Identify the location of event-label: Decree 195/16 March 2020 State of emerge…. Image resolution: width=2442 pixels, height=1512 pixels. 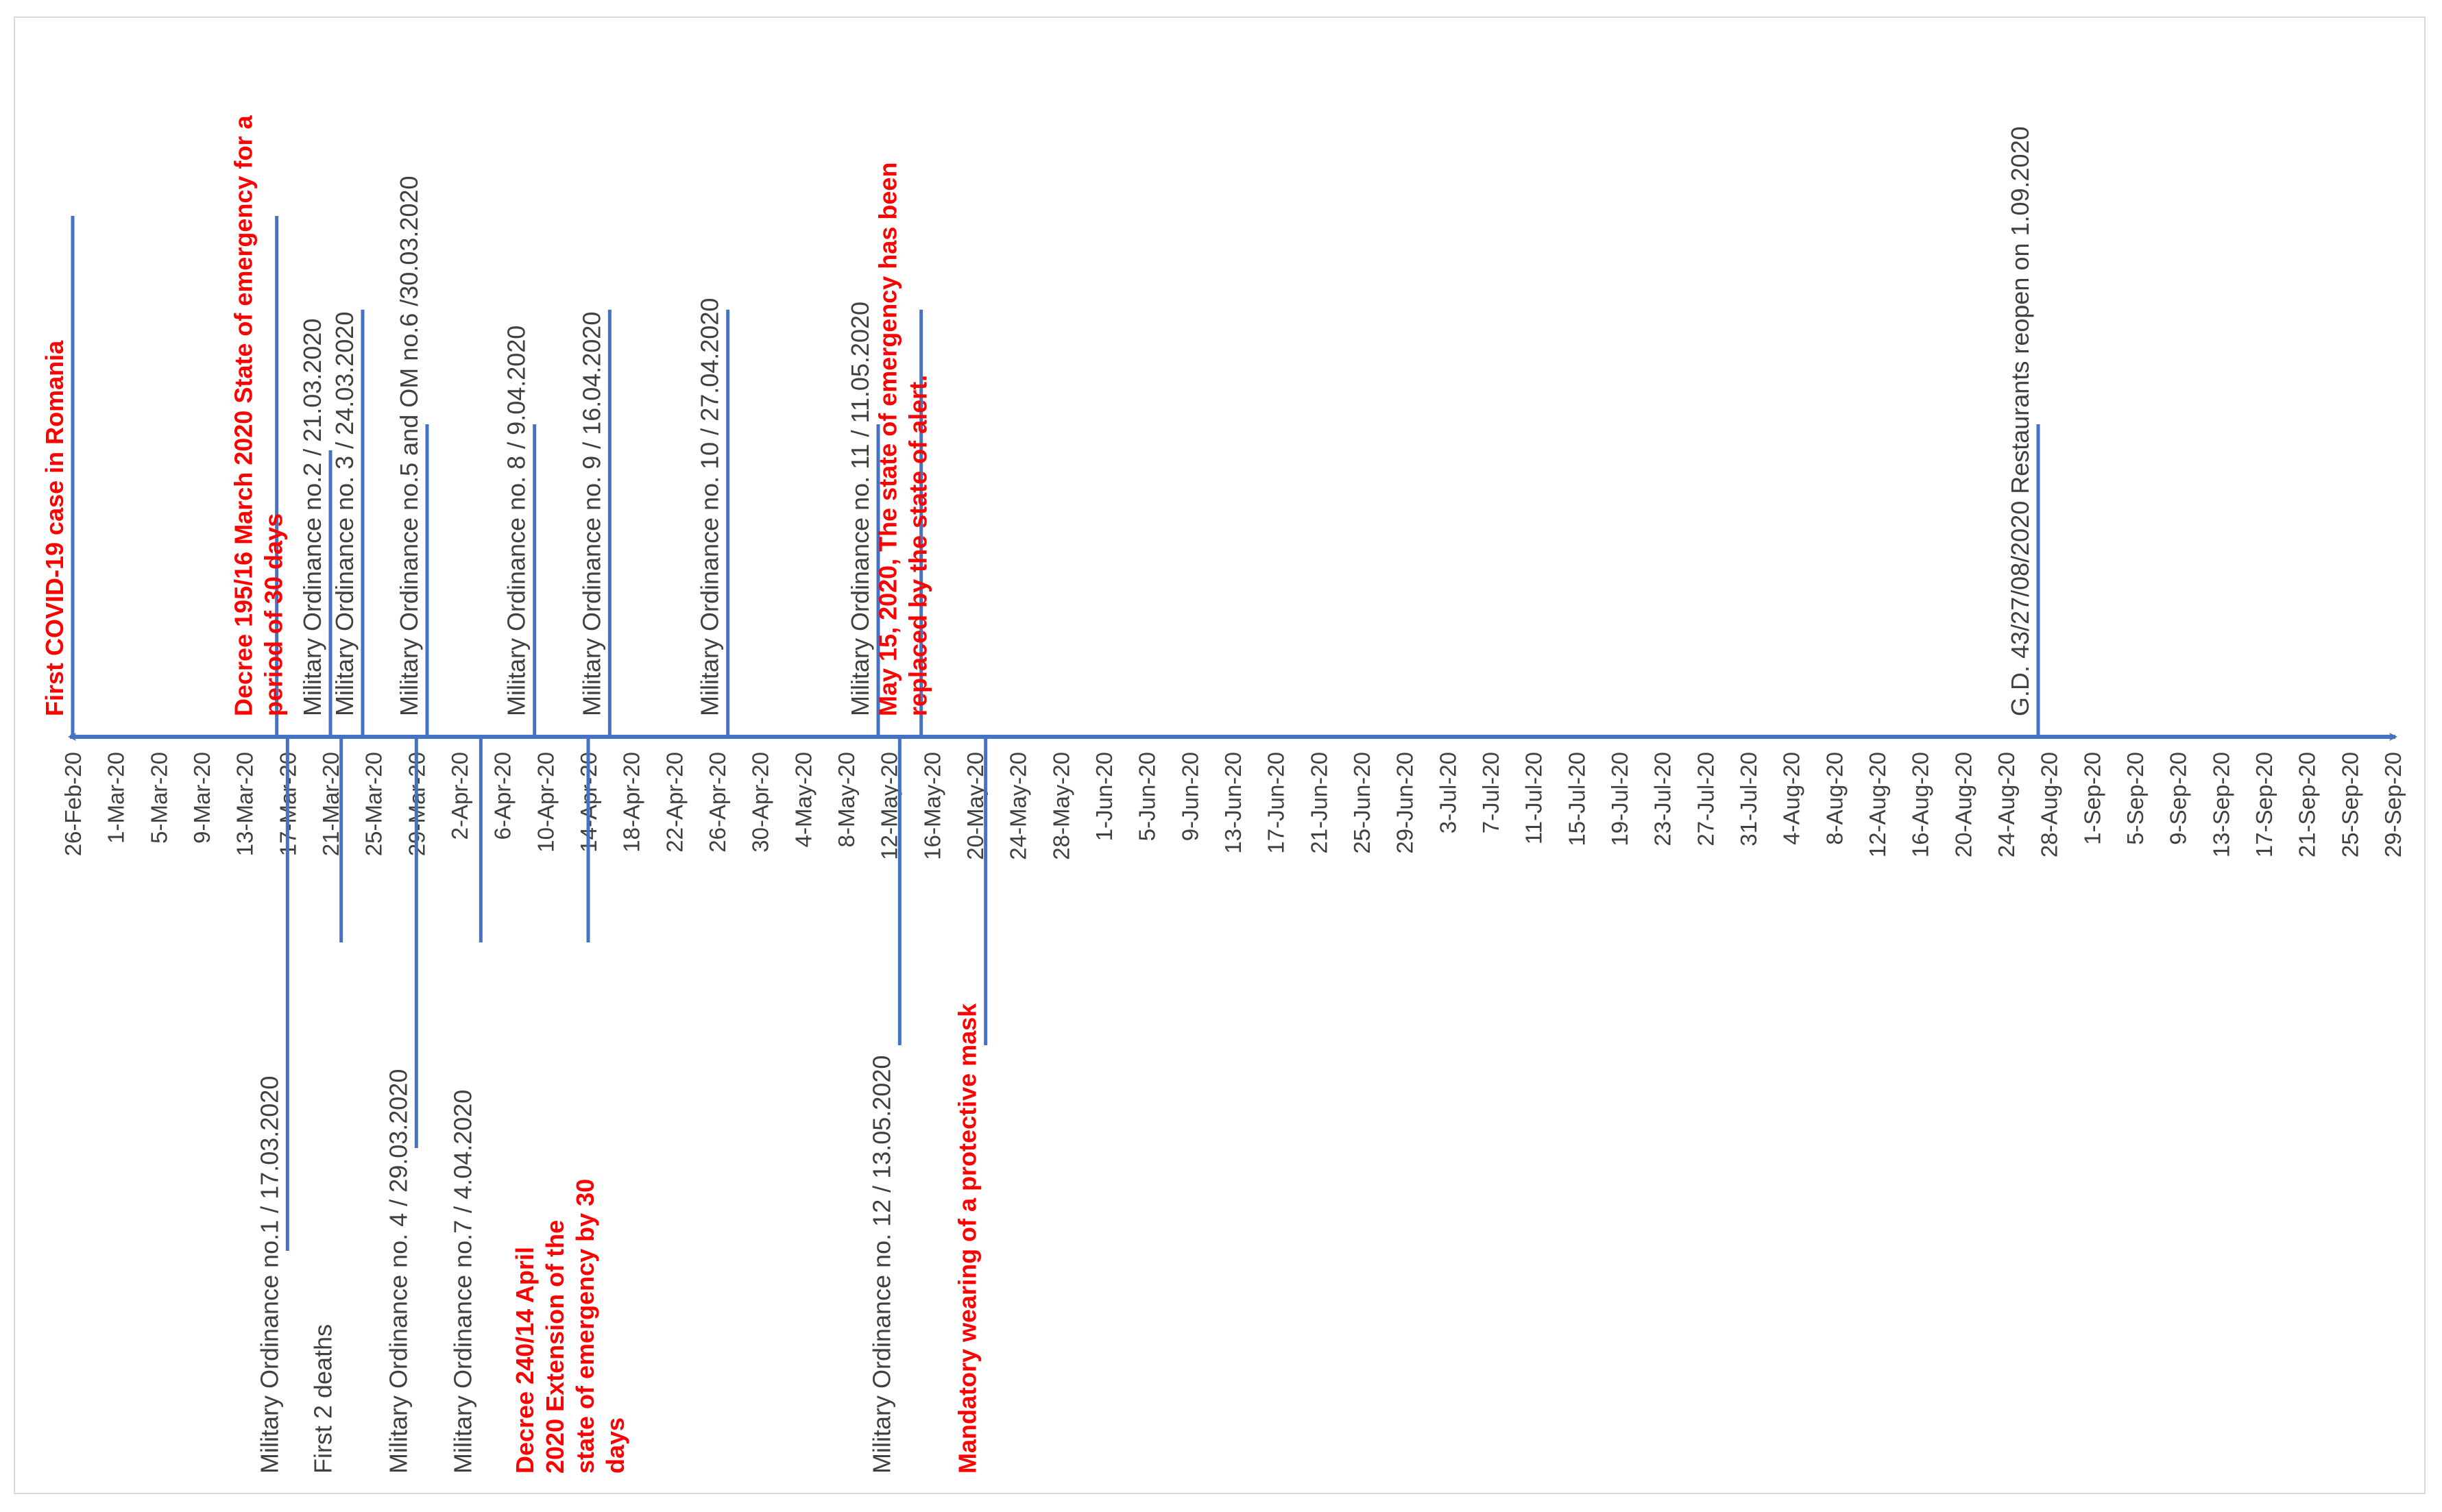
(259, 415).